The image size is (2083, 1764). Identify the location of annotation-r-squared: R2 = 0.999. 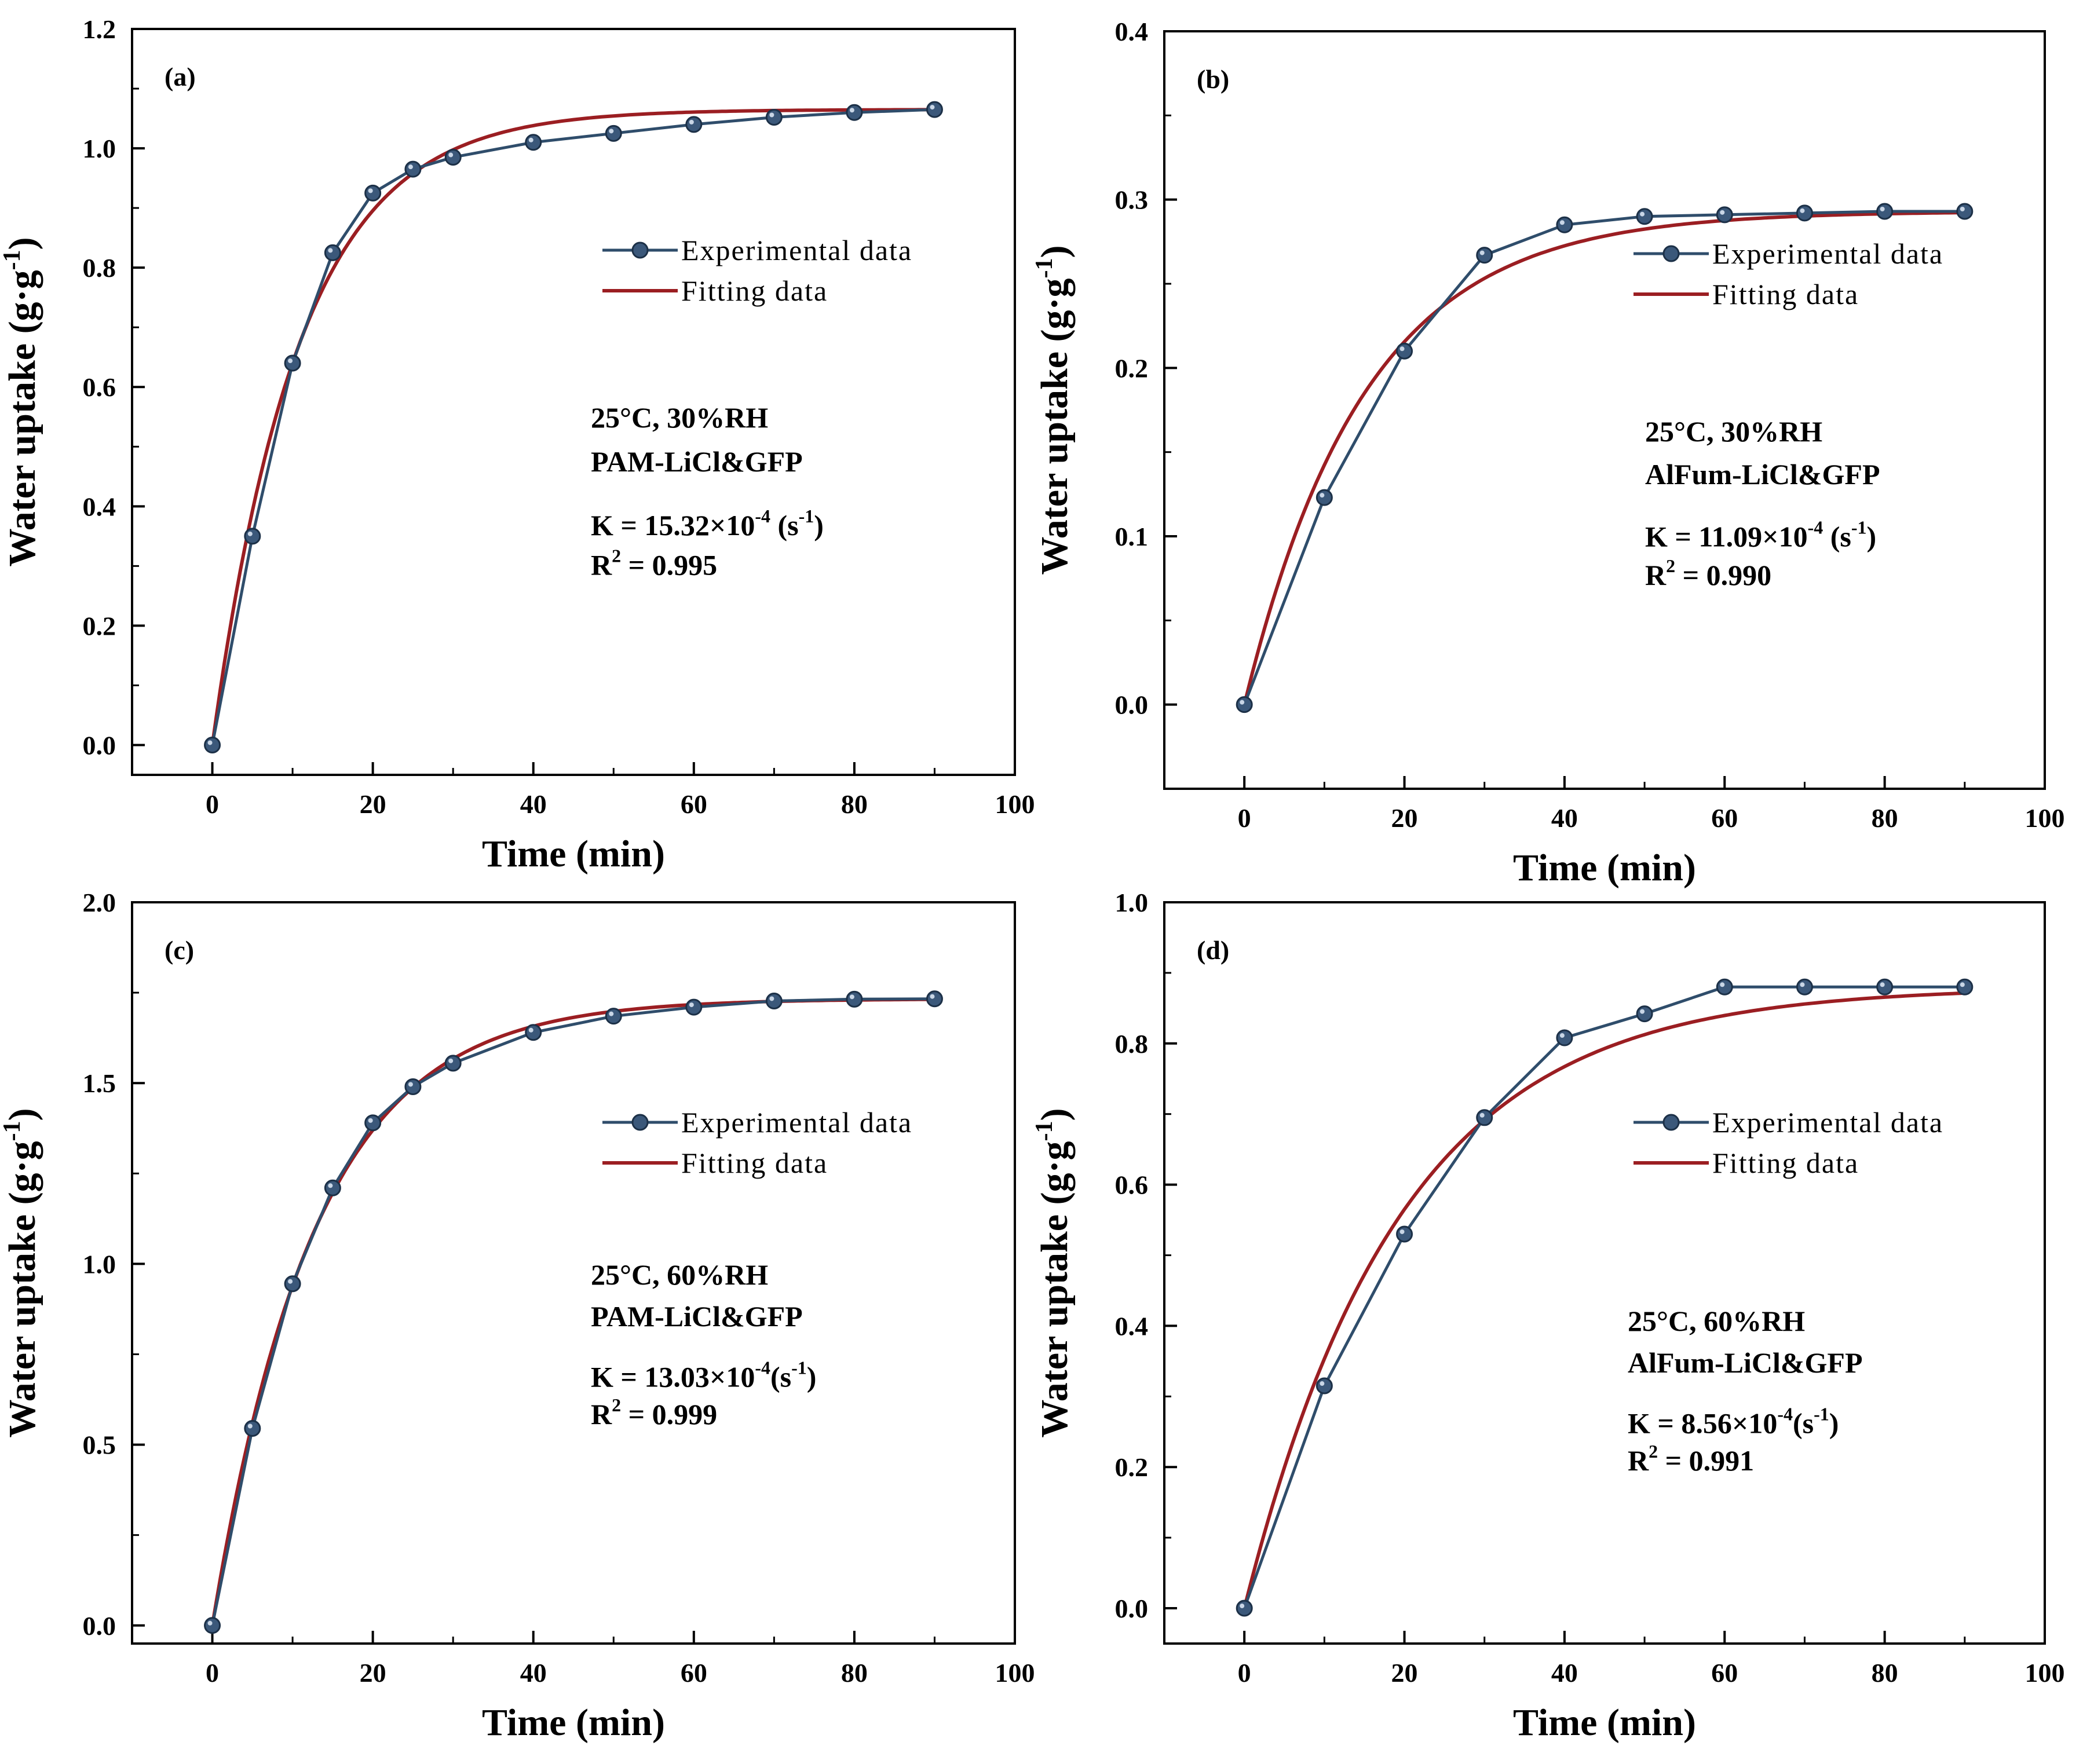
(654, 1412).